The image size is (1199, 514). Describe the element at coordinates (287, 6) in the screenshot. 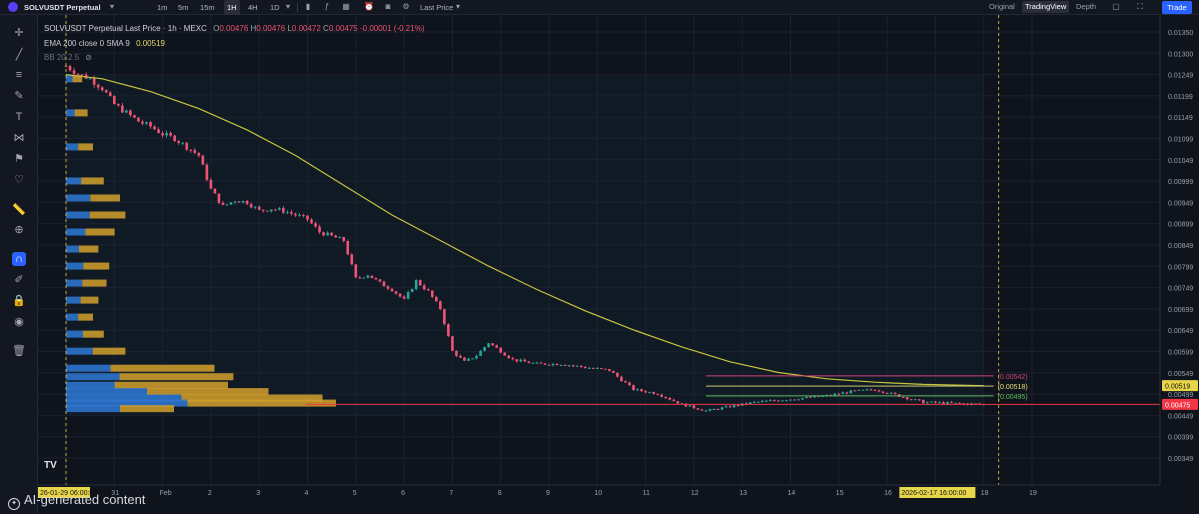

I see `interval-dropdown-chevron-icon: ▾` at that location.